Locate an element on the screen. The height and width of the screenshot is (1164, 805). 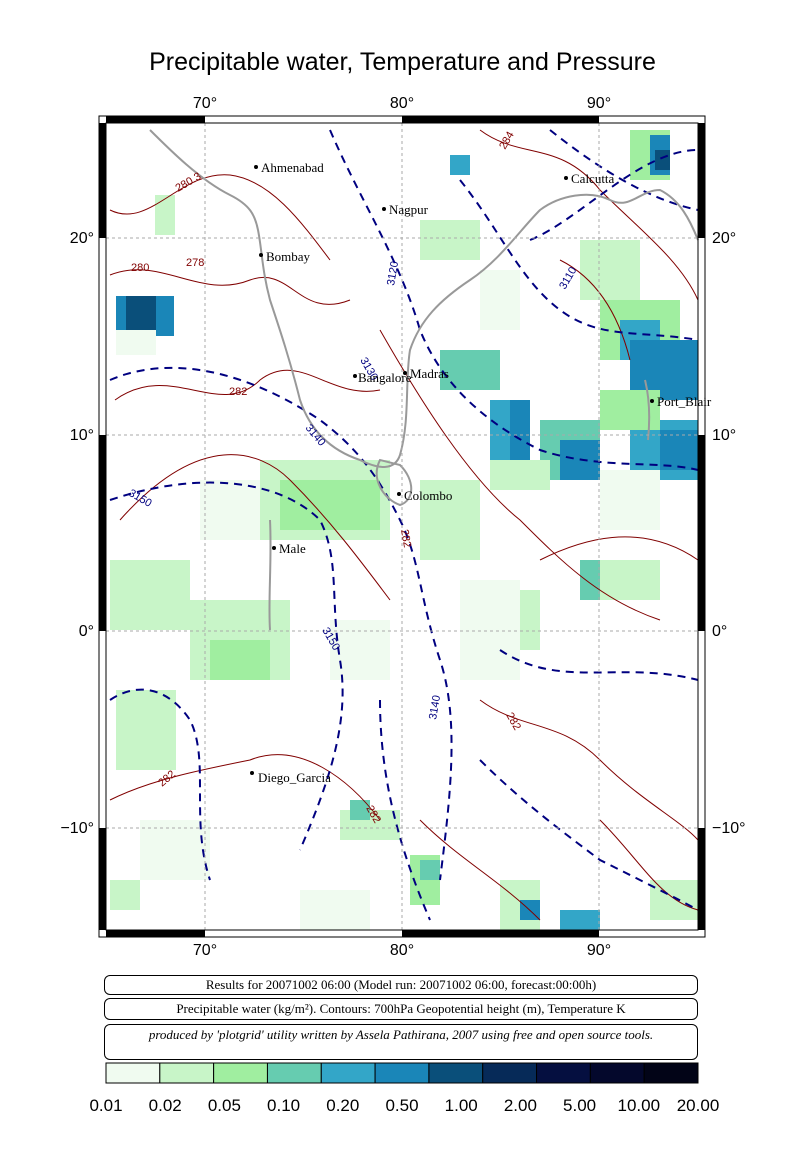
y-tick-right-minus10: −10° is located at coordinates (729, 828).